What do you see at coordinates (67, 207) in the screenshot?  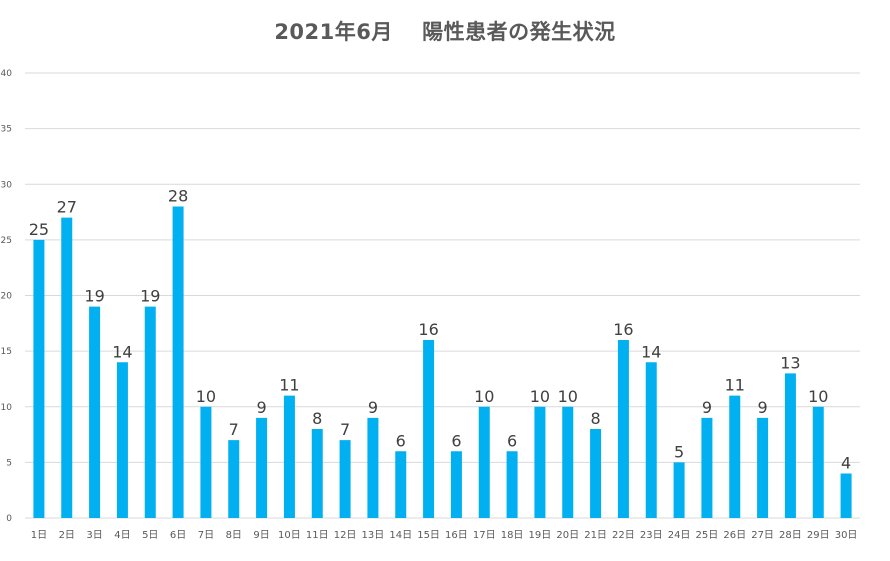 I see `data-label: 27` at bounding box center [67, 207].